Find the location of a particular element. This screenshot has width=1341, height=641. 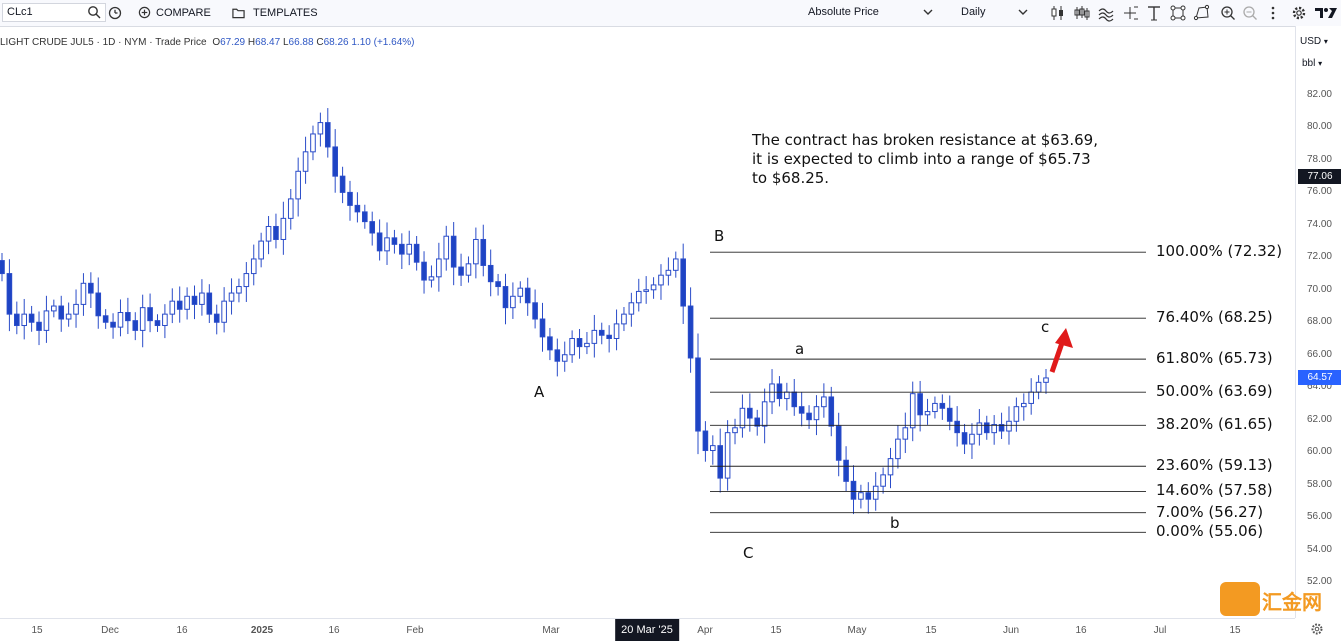

clock-icon is located at coordinates (115, 13).